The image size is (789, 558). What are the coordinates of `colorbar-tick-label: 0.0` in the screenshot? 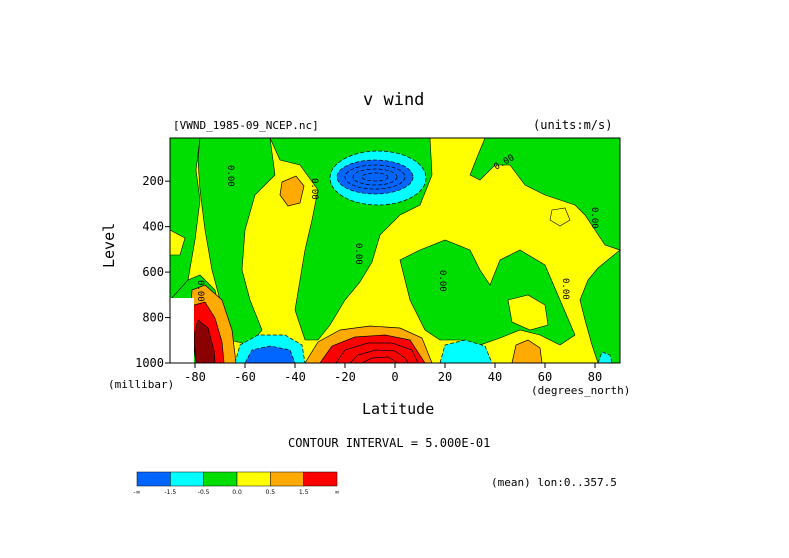 It's located at (237, 492).